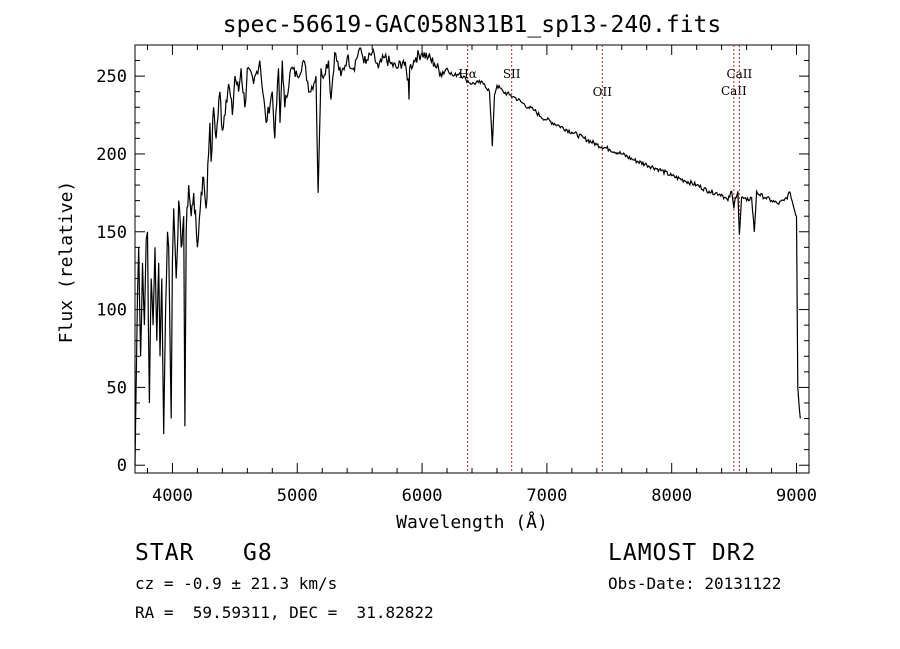  I want to click on y-tick-label: 50, so click(117, 388).